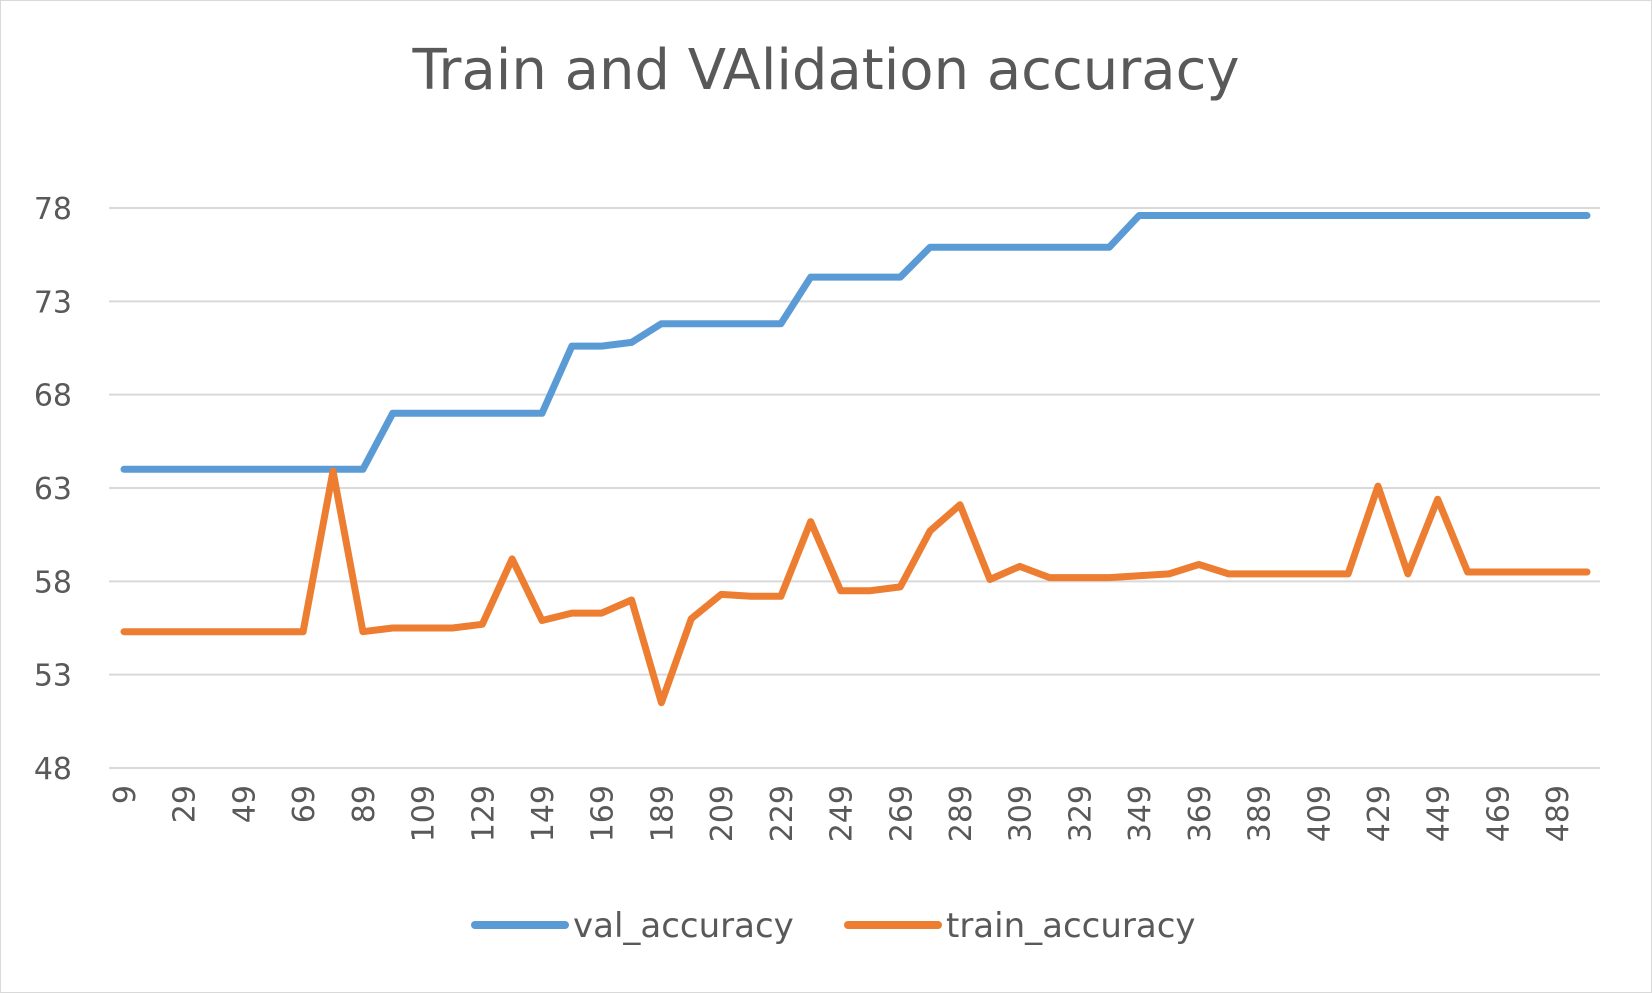  Describe the element at coordinates (53, 396) in the screenshot. I see `y-tick-label: 68` at that location.